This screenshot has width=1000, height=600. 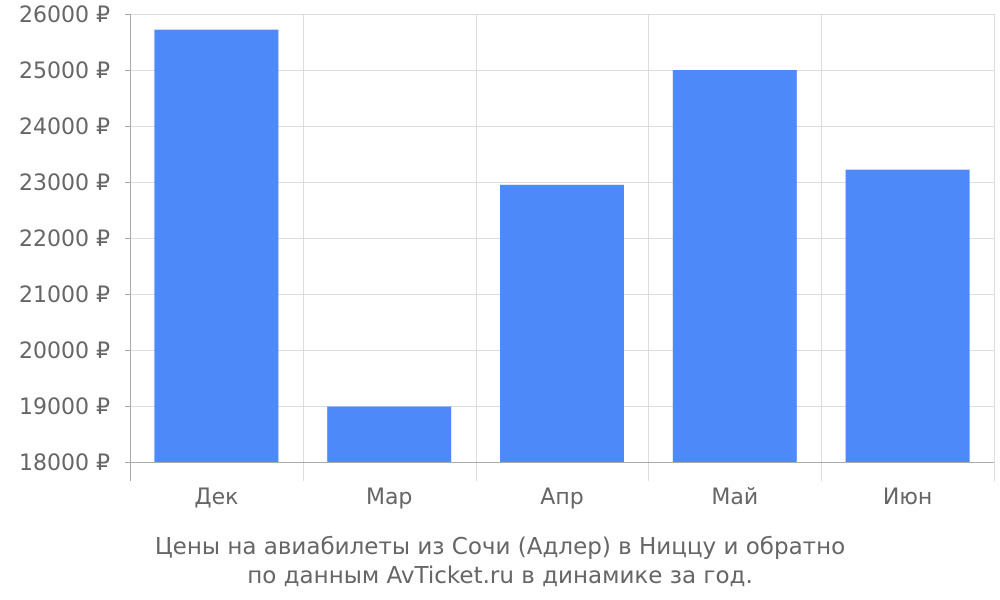 What do you see at coordinates (500, 576) in the screenshot?
I see `chart-caption-line-2: по данным AvTicket.ru в динамике за год.` at bounding box center [500, 576].